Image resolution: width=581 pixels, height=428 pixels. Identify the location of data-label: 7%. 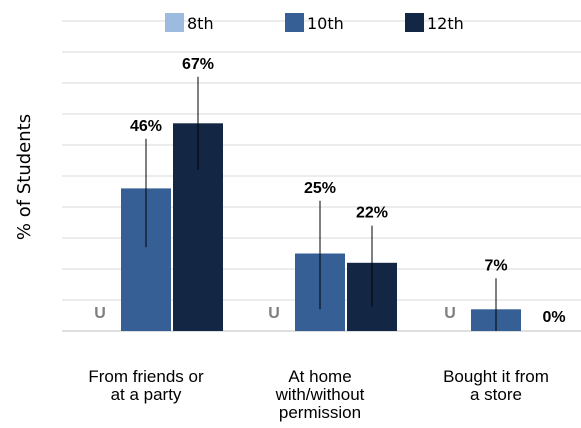
(495, 265).